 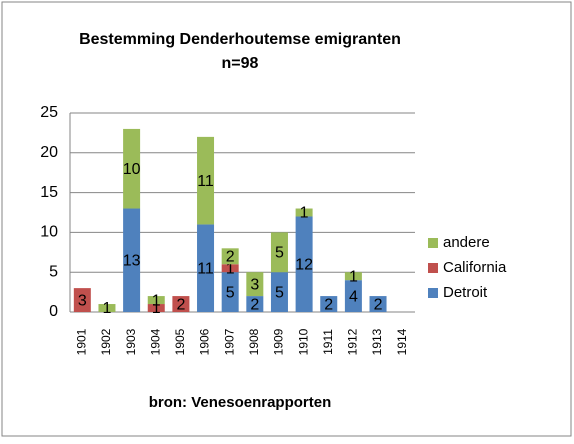 I want to click on data-label: 4, so click(x=353, y=296).